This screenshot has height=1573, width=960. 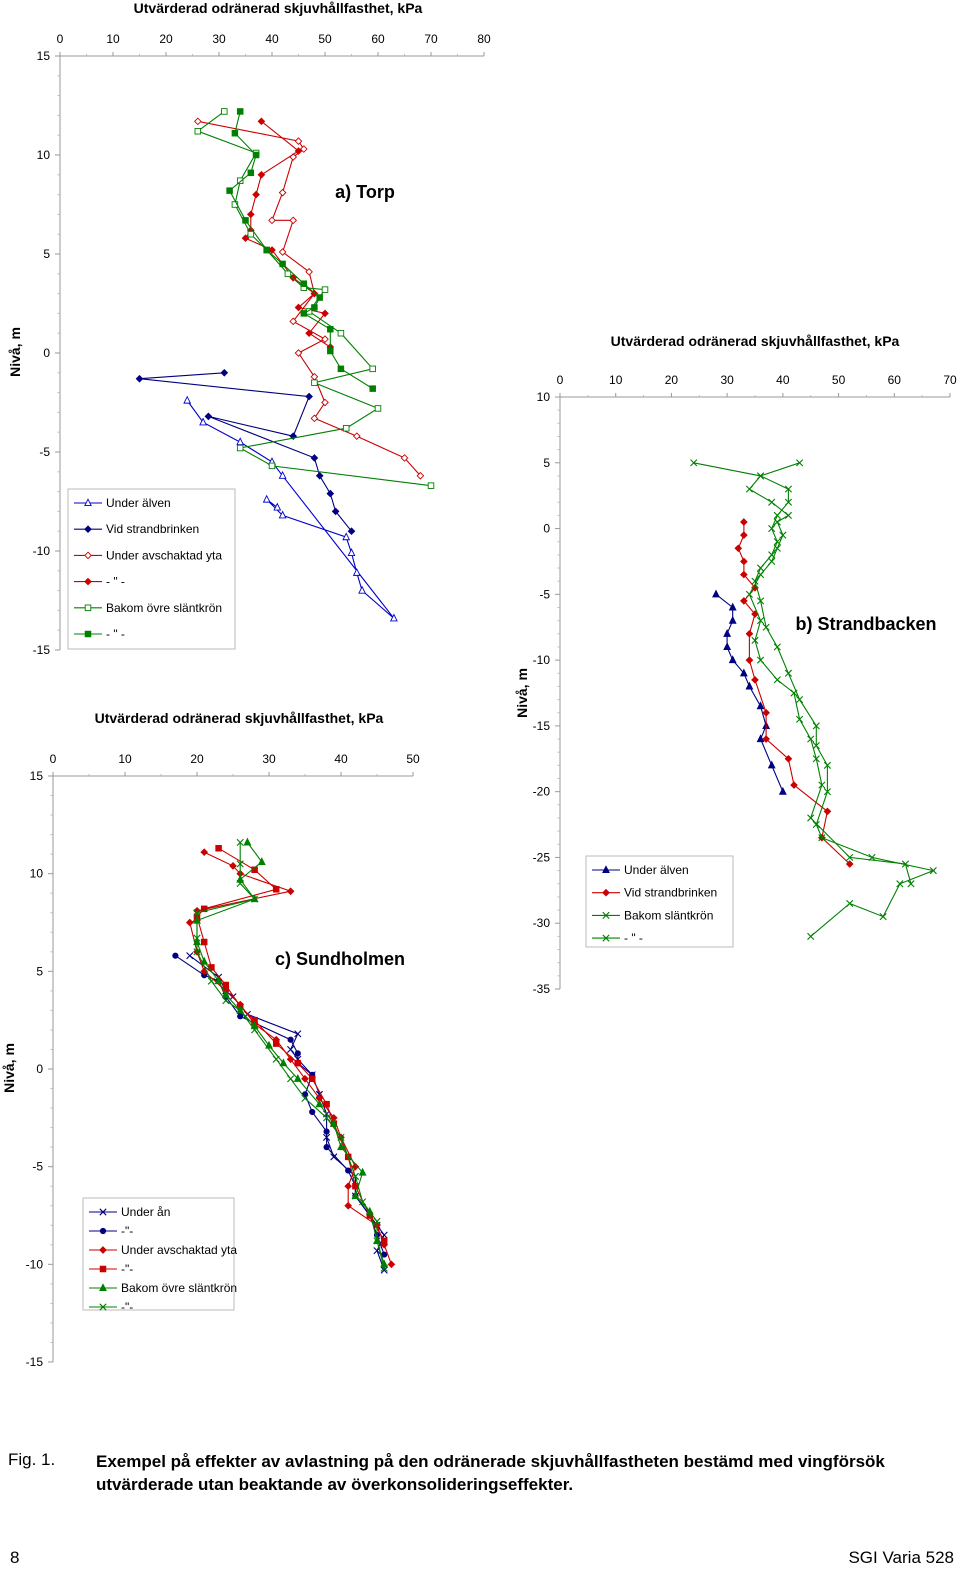 I want to click on legend-item: Under ån, so click(x=129, y=1212).